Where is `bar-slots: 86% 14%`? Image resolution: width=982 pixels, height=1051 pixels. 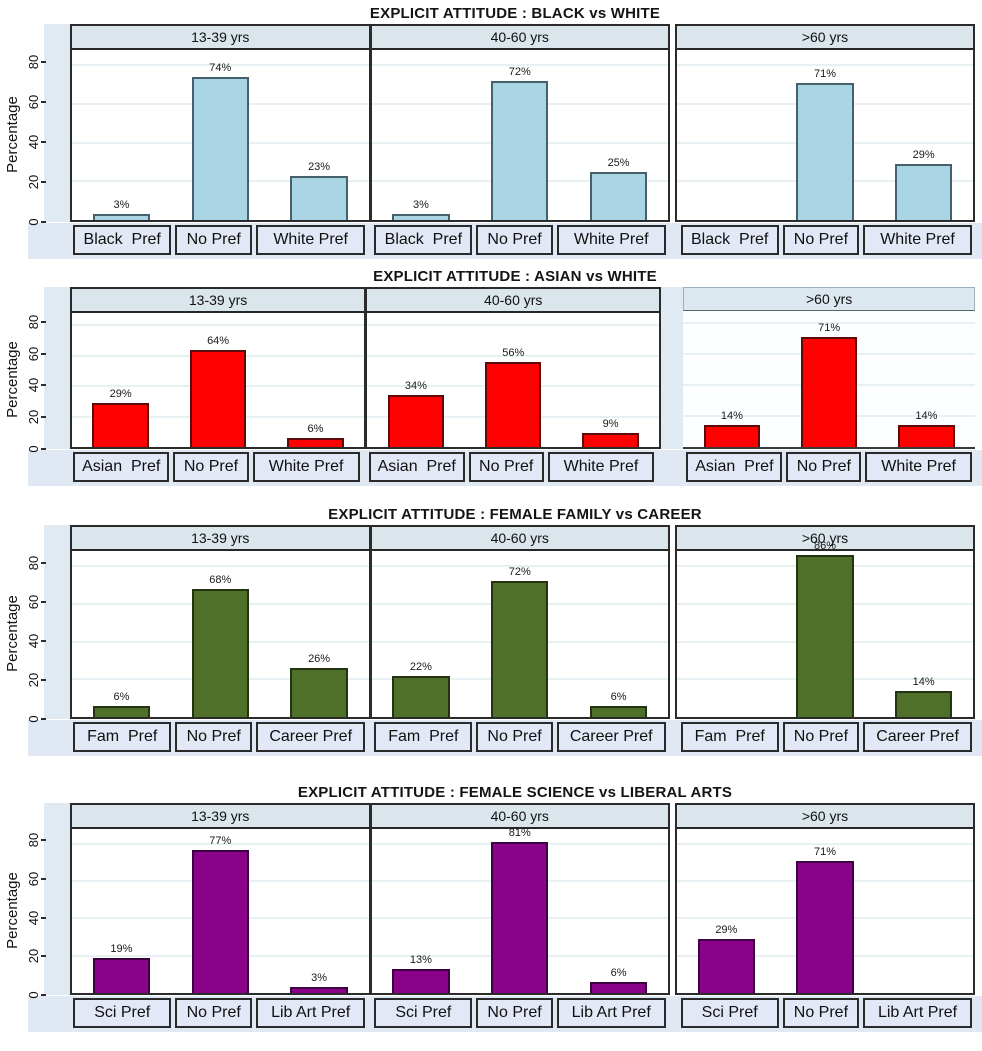
bar-slots: 86% 14% is located at coordinates (825, 628).